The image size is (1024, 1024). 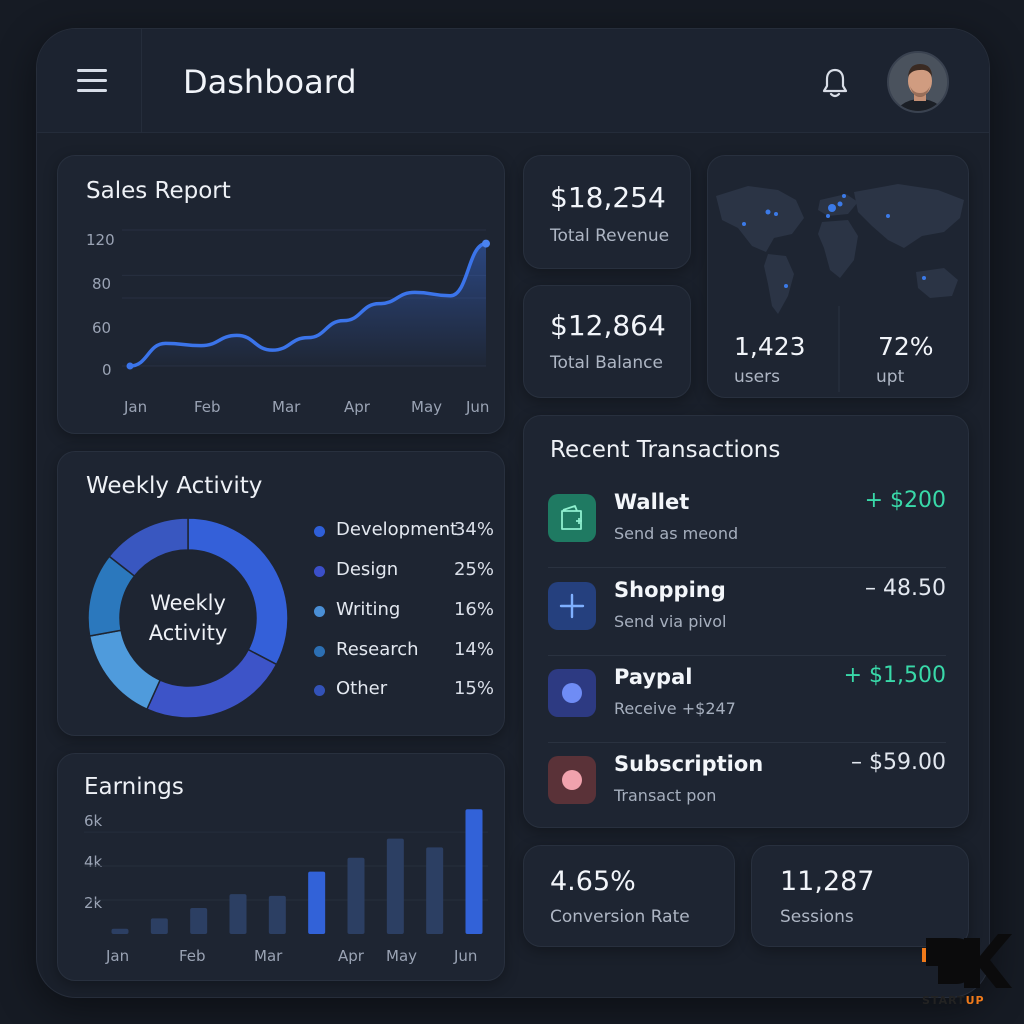 What do you see at coordinates (102, 328) in the screenshot?
I see `y-tick-label: 60` at bounding box center [102, 328].